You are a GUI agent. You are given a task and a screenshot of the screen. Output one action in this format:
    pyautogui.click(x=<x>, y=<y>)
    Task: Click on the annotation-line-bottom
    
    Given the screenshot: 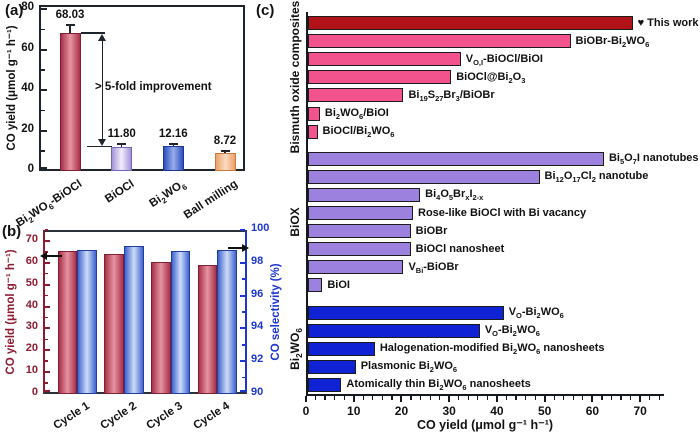 What is the action you would take?
    pyautogui.click(x=99, y=146)
    